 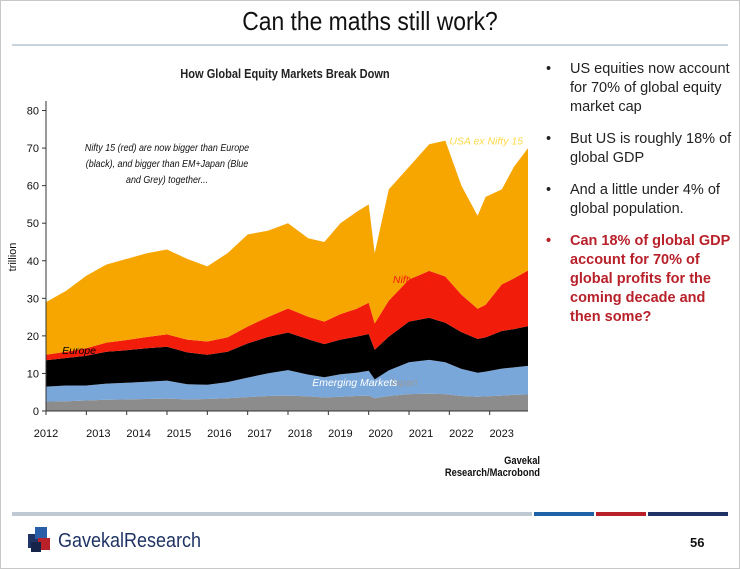 What do you see at coordinates (130, 541) in the screenshot?
I see `logo-text: GavekalResearch` at bounding box center [130, 541].